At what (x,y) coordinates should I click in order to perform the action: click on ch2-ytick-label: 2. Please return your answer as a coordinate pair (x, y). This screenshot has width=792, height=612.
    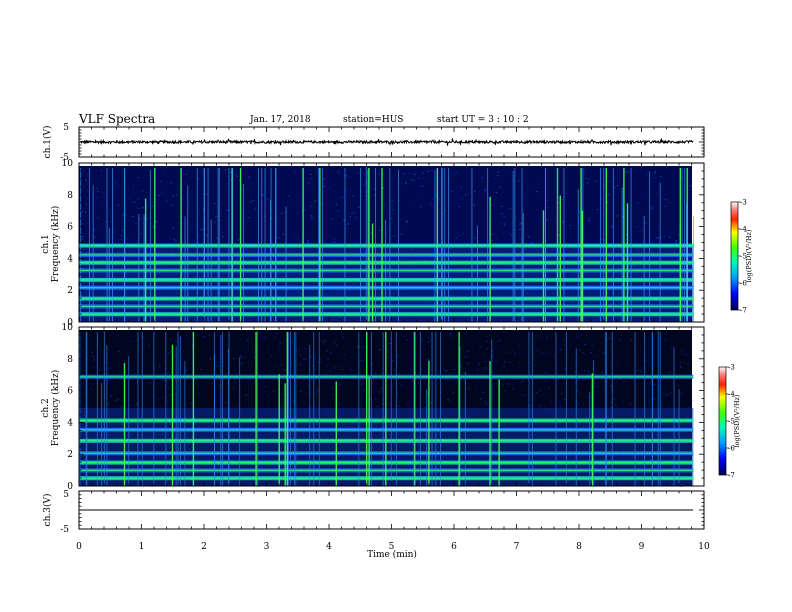
    Looking at the image, I should click on (70, 455).